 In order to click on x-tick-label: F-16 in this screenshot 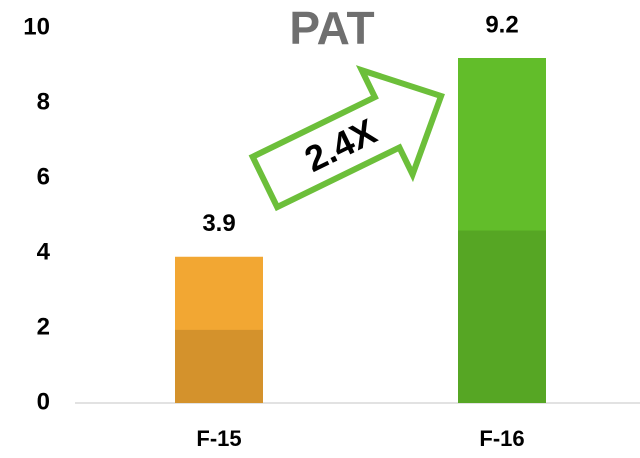, I will do `click(501, 438)`.